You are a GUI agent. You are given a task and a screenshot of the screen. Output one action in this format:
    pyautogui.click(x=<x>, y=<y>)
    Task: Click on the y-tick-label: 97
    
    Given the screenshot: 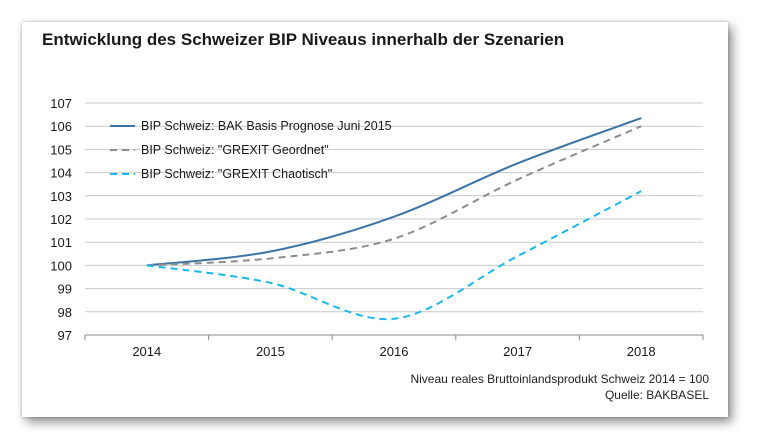 What is the action you would take?
    pyautogui.click(x=65, y=335)
    